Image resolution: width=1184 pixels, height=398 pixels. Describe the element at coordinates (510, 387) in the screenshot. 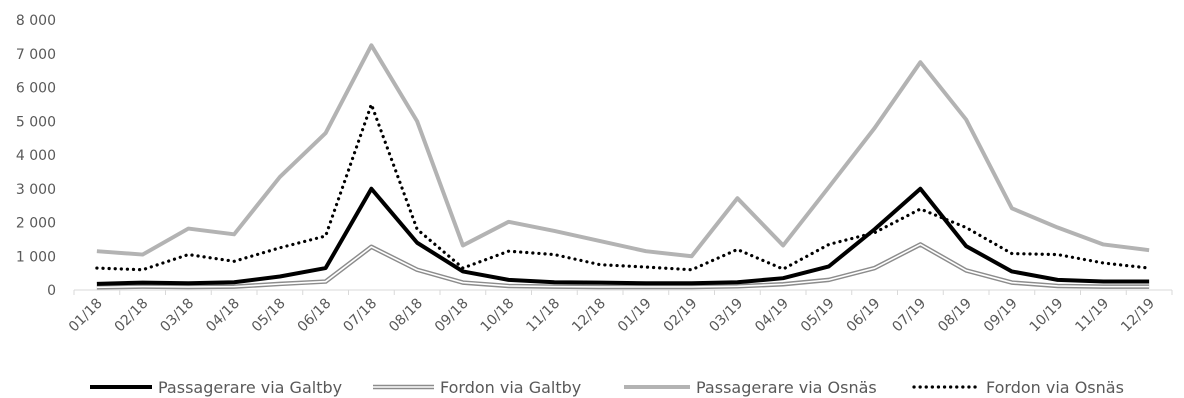

I see `legend-label: Fordon via Galtby` at that location.